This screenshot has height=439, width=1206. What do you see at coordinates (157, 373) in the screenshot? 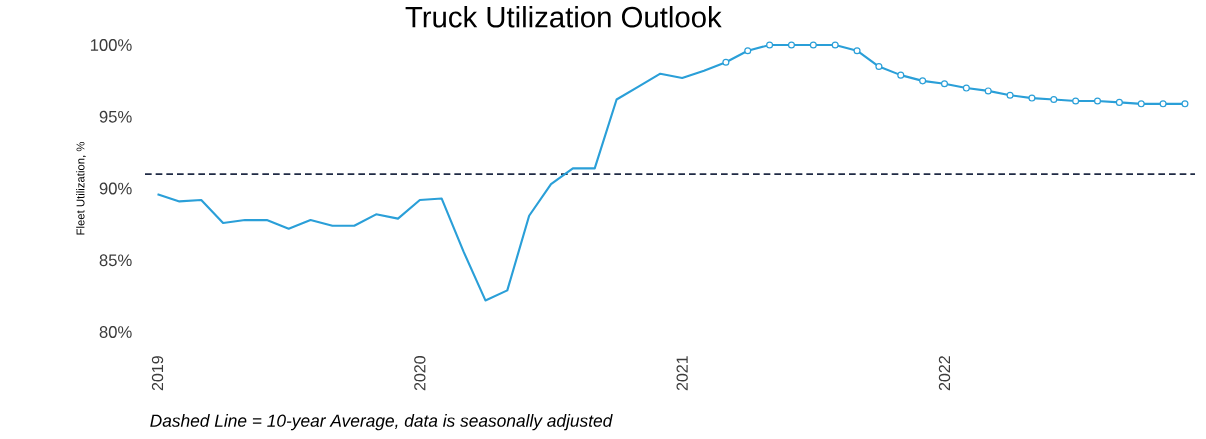
I see `x-tick-label: 2019` at bounding box center [157, 373].